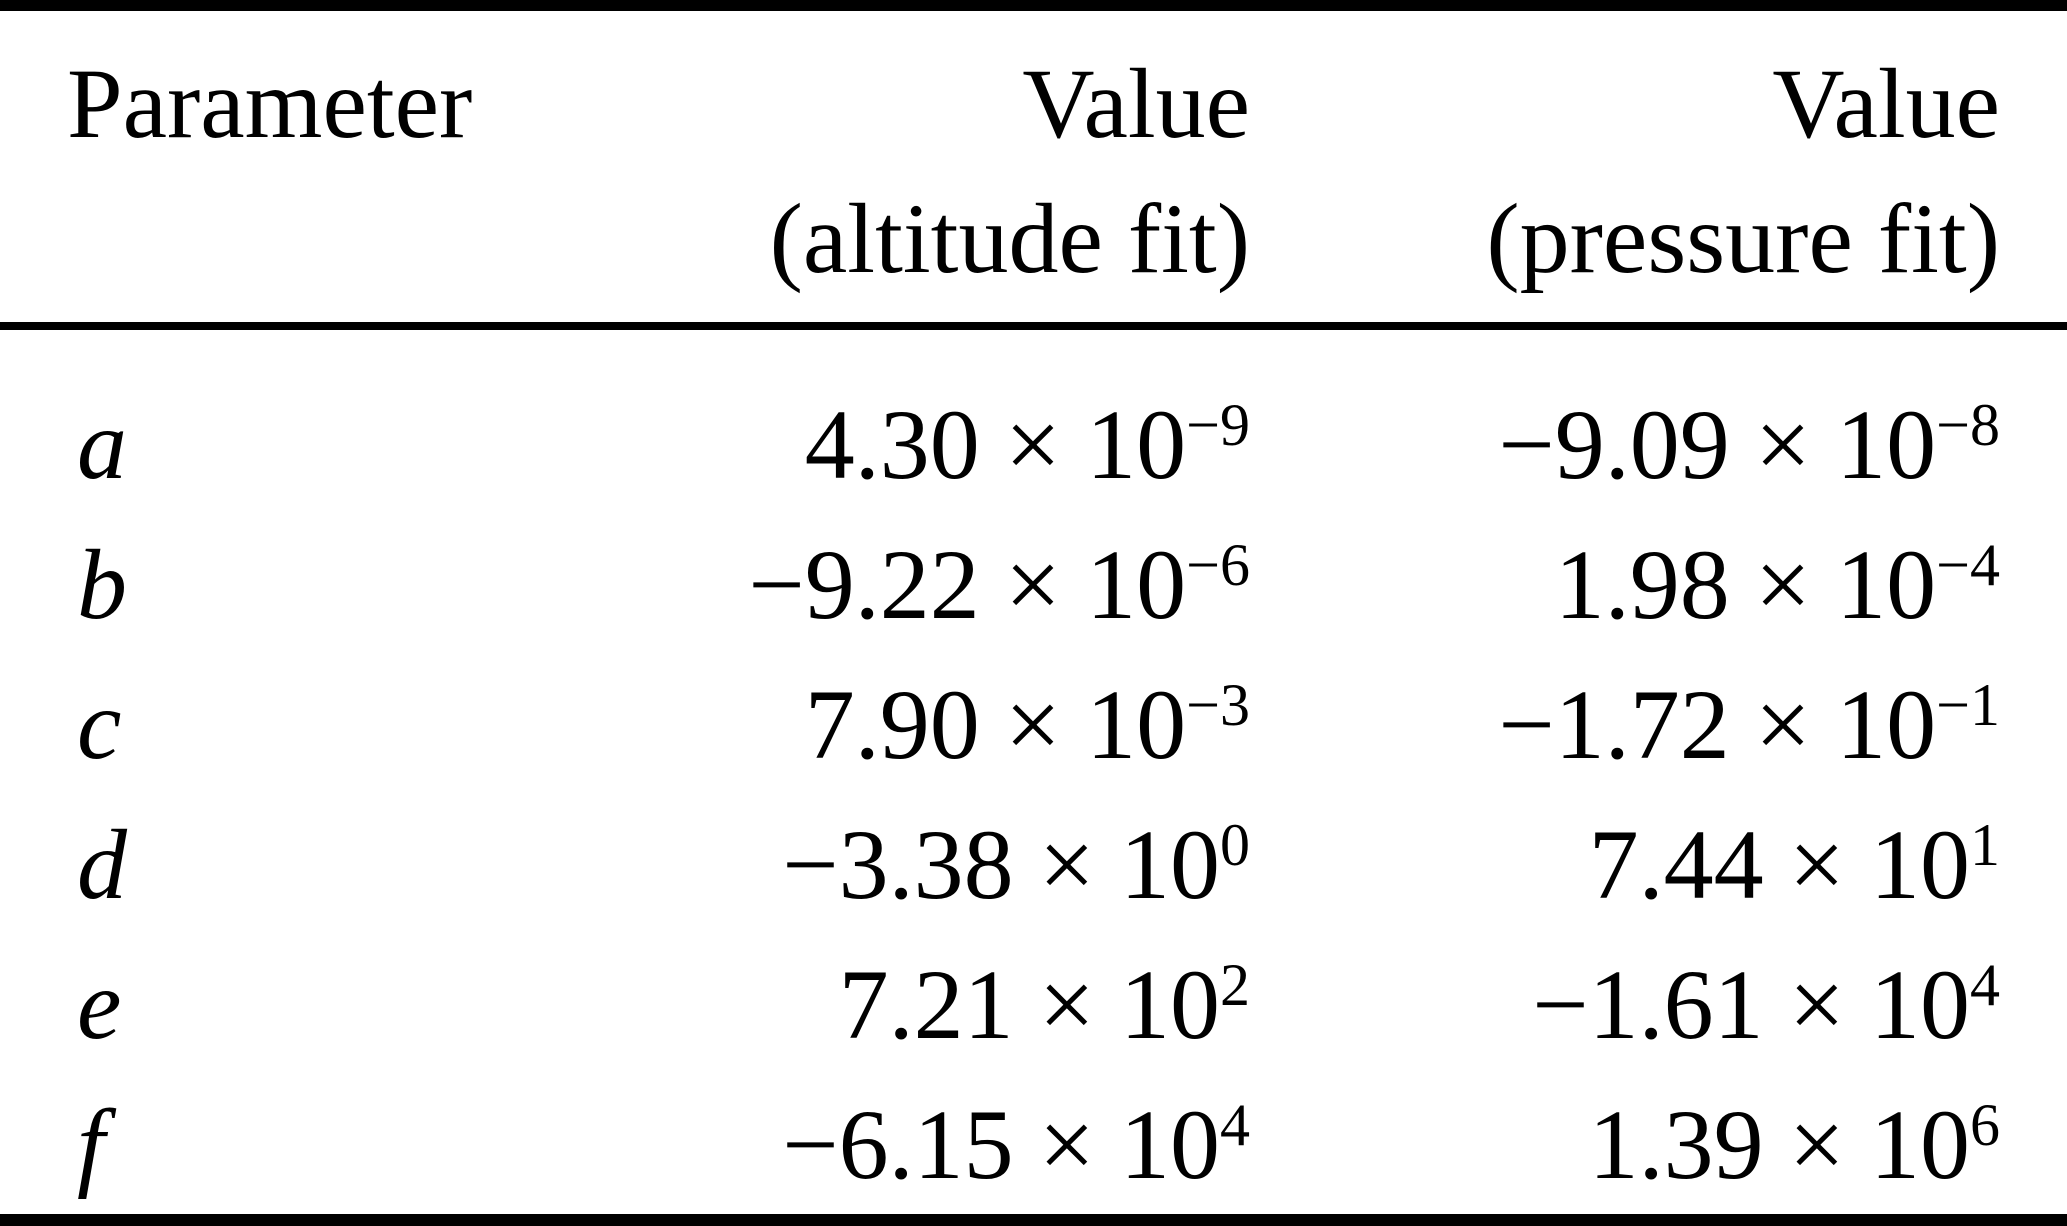 Image resolution: width=2067 pixels, height=1226 pixels. What do you see at coordinates (940, 171) in the screenshot?
I see `column-header-altitude: Value (altitude fit)` at bounding box center [940, 171].